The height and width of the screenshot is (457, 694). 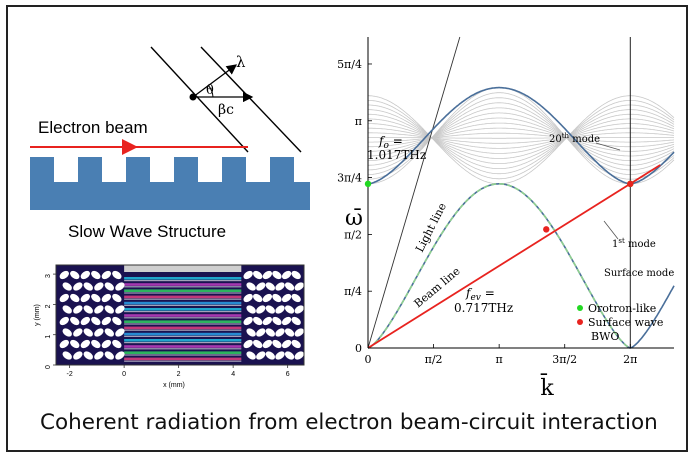 I want to click on y-tick-label: 0, so click(x=358, y=348).